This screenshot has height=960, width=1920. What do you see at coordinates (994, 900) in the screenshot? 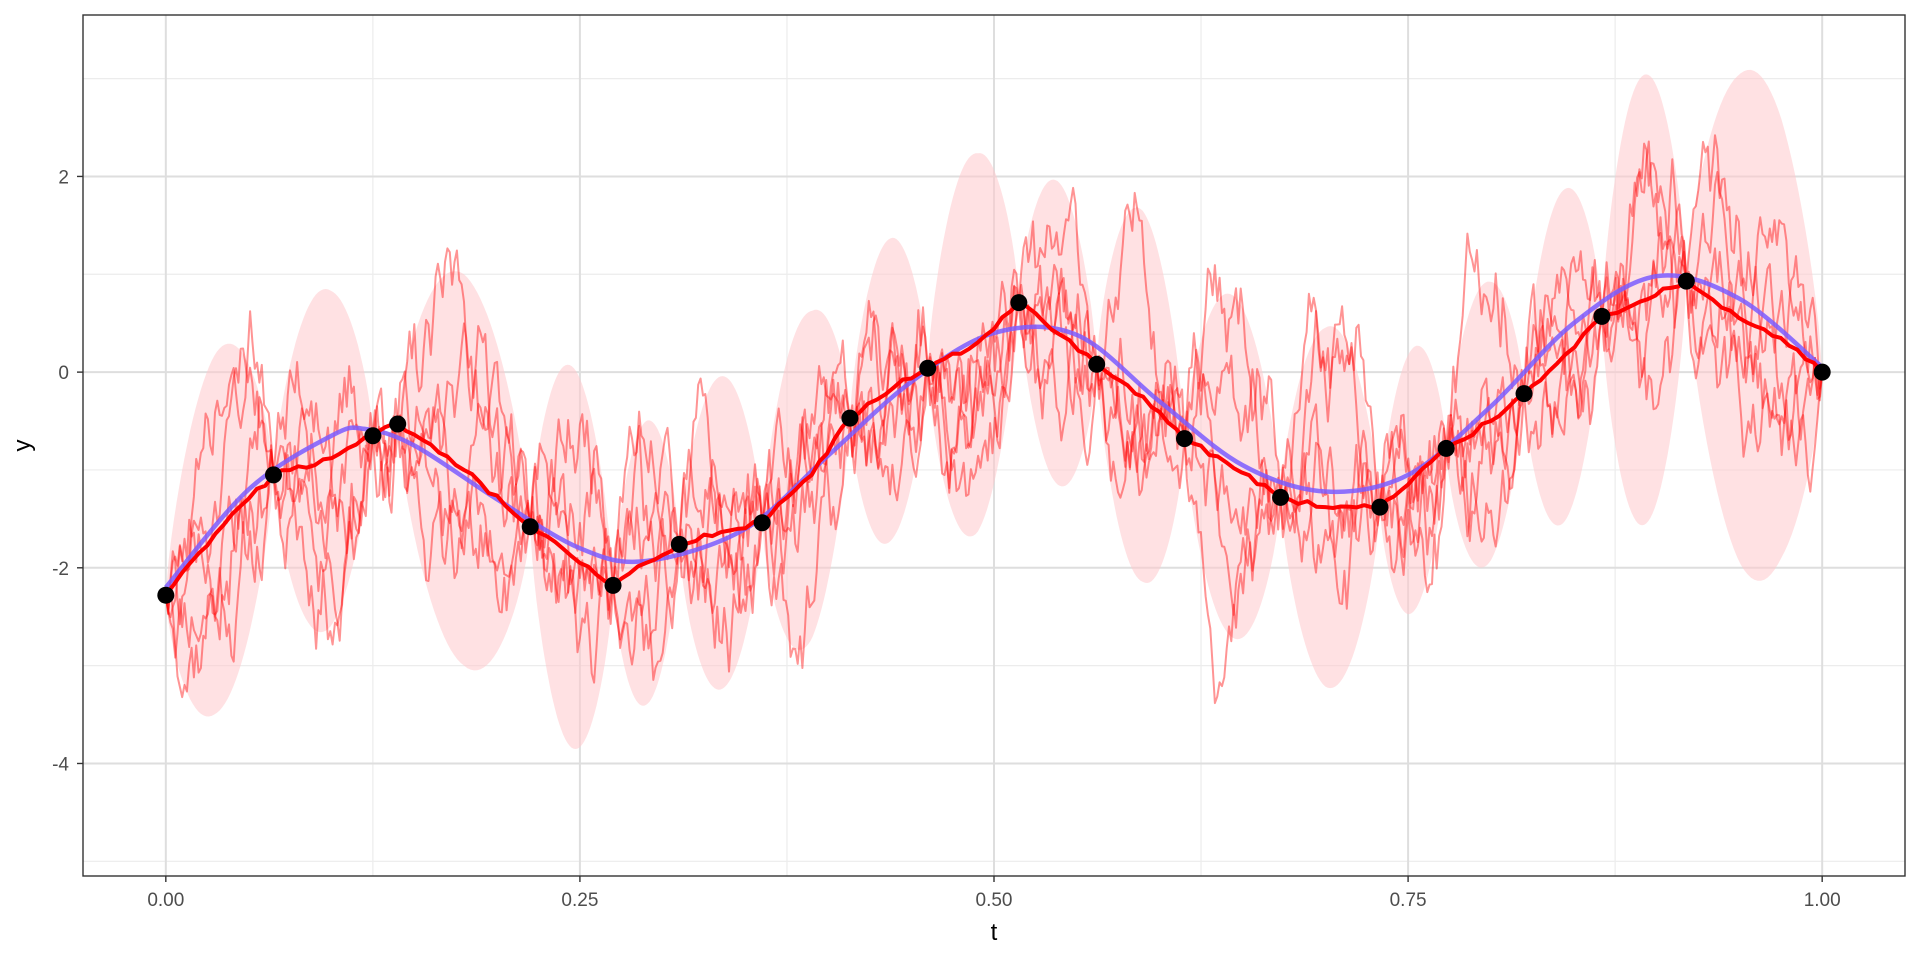
I see `x-tick-label: 0.50` at bounding box center [994, 900].